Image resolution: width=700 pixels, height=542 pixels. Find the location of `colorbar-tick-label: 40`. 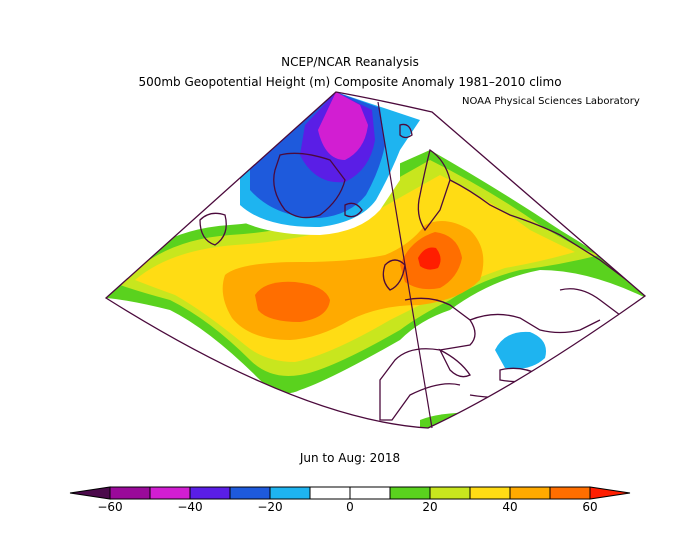

colorbar-tick-label: 40 is located at coordinates (510, 507).